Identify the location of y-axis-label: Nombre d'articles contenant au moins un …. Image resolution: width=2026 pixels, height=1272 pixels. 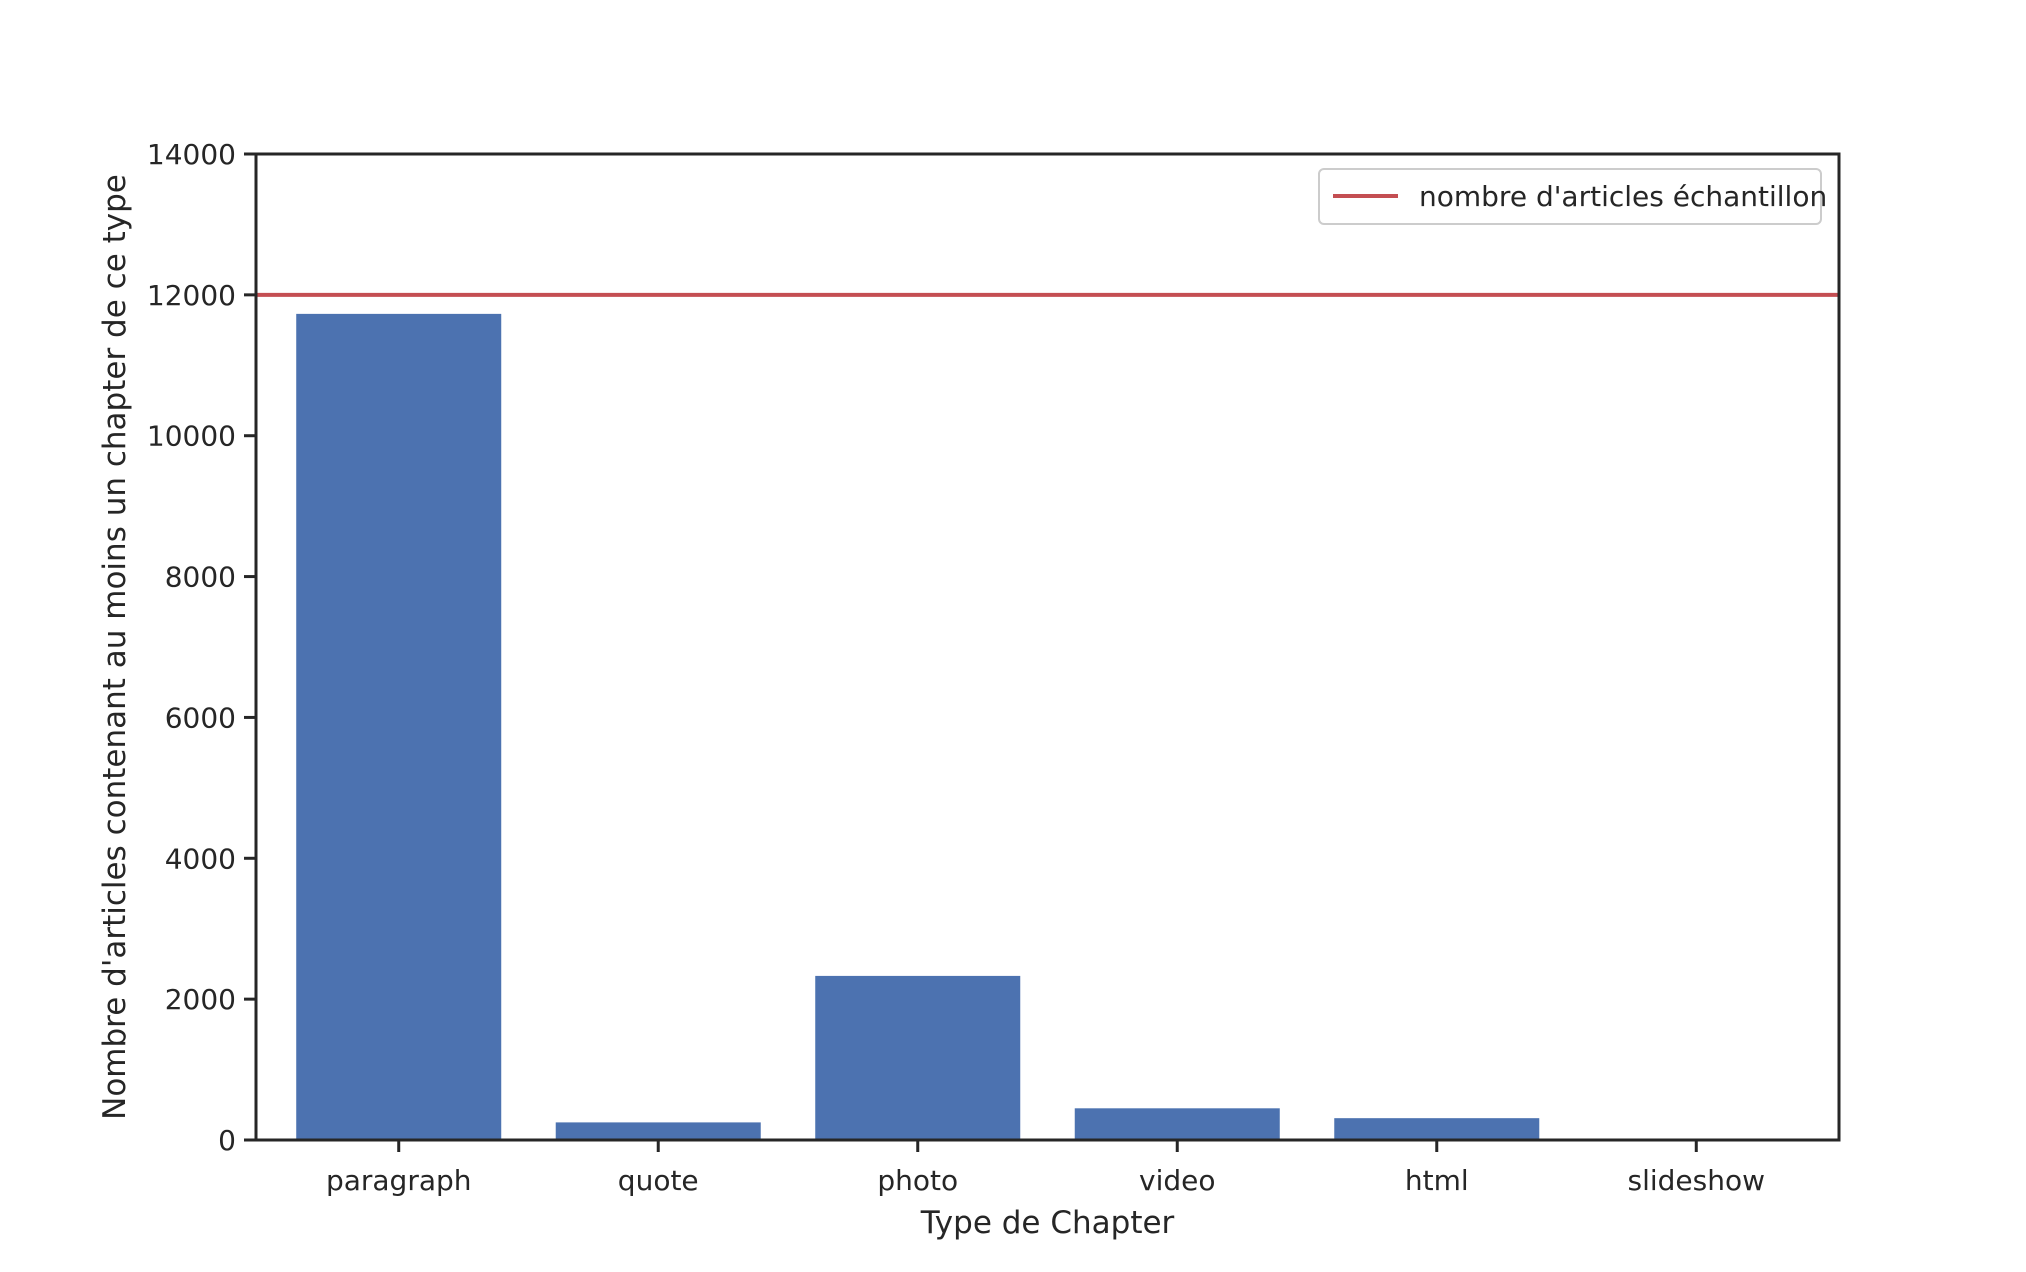
(115, 647).